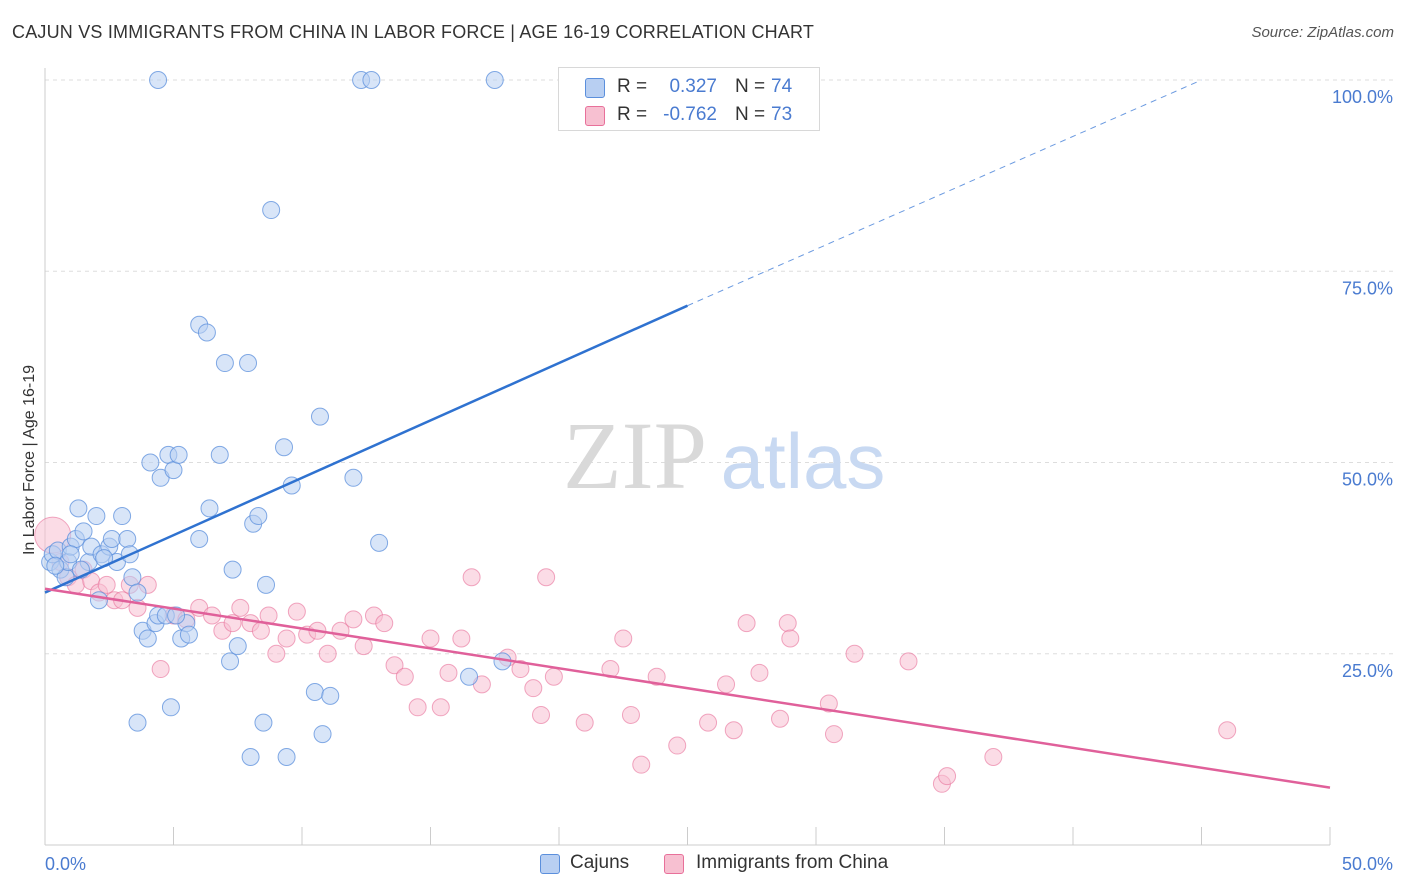  Describe the element at coordinates (635, 455) in the screenshot. I see `watermark-zip: ZIP` at that location.